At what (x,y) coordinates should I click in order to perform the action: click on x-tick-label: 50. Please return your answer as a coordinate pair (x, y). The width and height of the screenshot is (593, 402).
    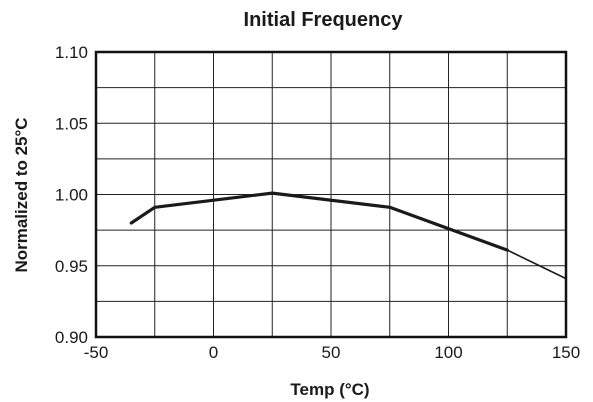
    Looking at the image, I should click on (331, 352).